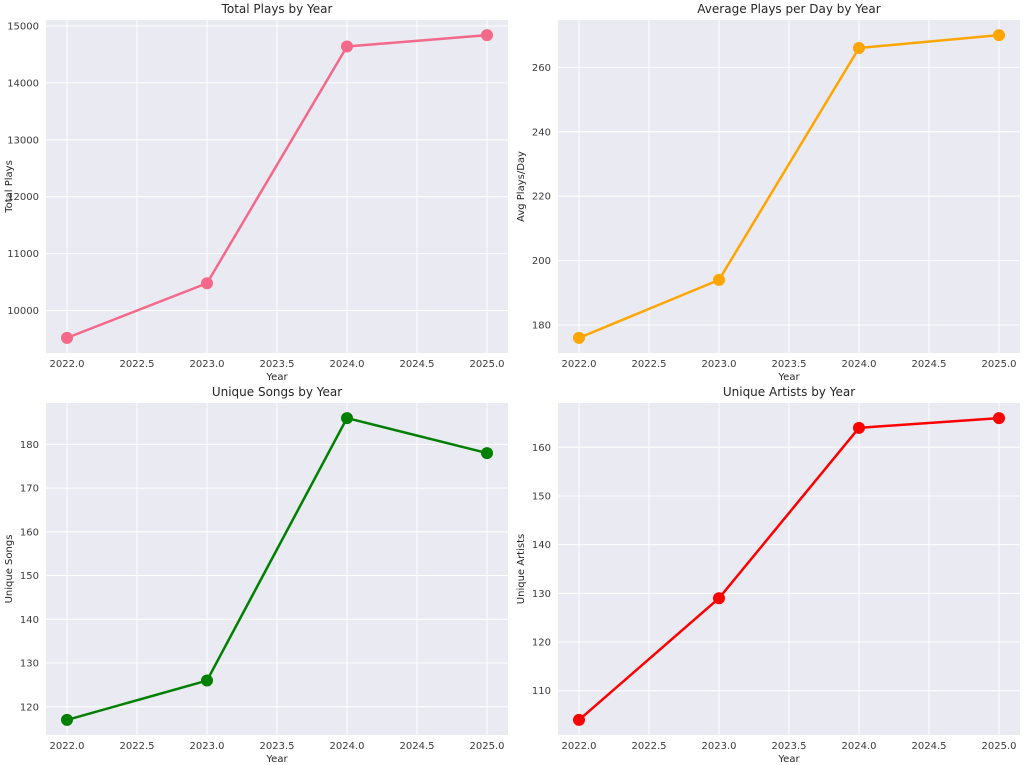  What do you see at coordinates (29, 489) in the screenshot?
I see `y-tick-label: 170` at bounding box center [29, 489].